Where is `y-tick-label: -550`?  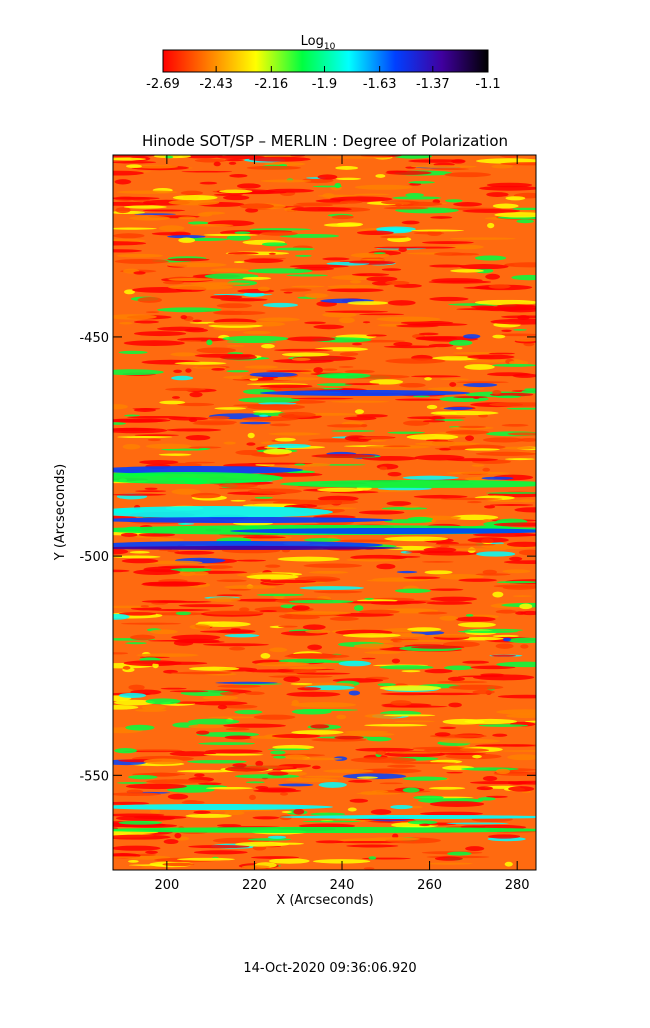
y-tick-label: -550 is located at coordinates (94, 776).